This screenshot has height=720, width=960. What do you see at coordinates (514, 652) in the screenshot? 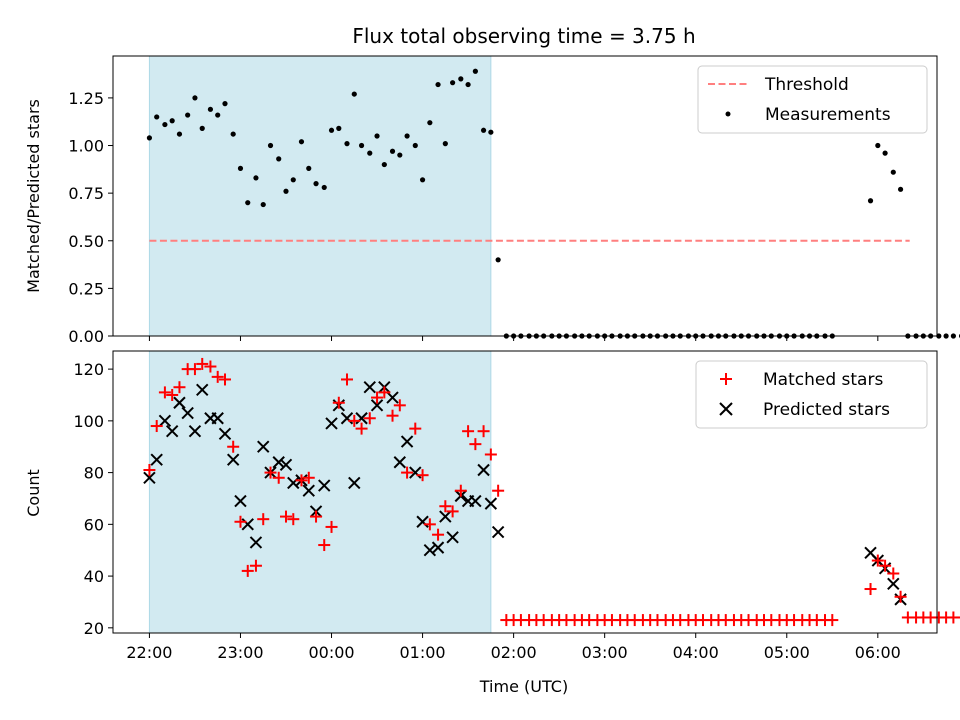
I see `x-tick-label: 02:00` at bounding box center [514, 652].